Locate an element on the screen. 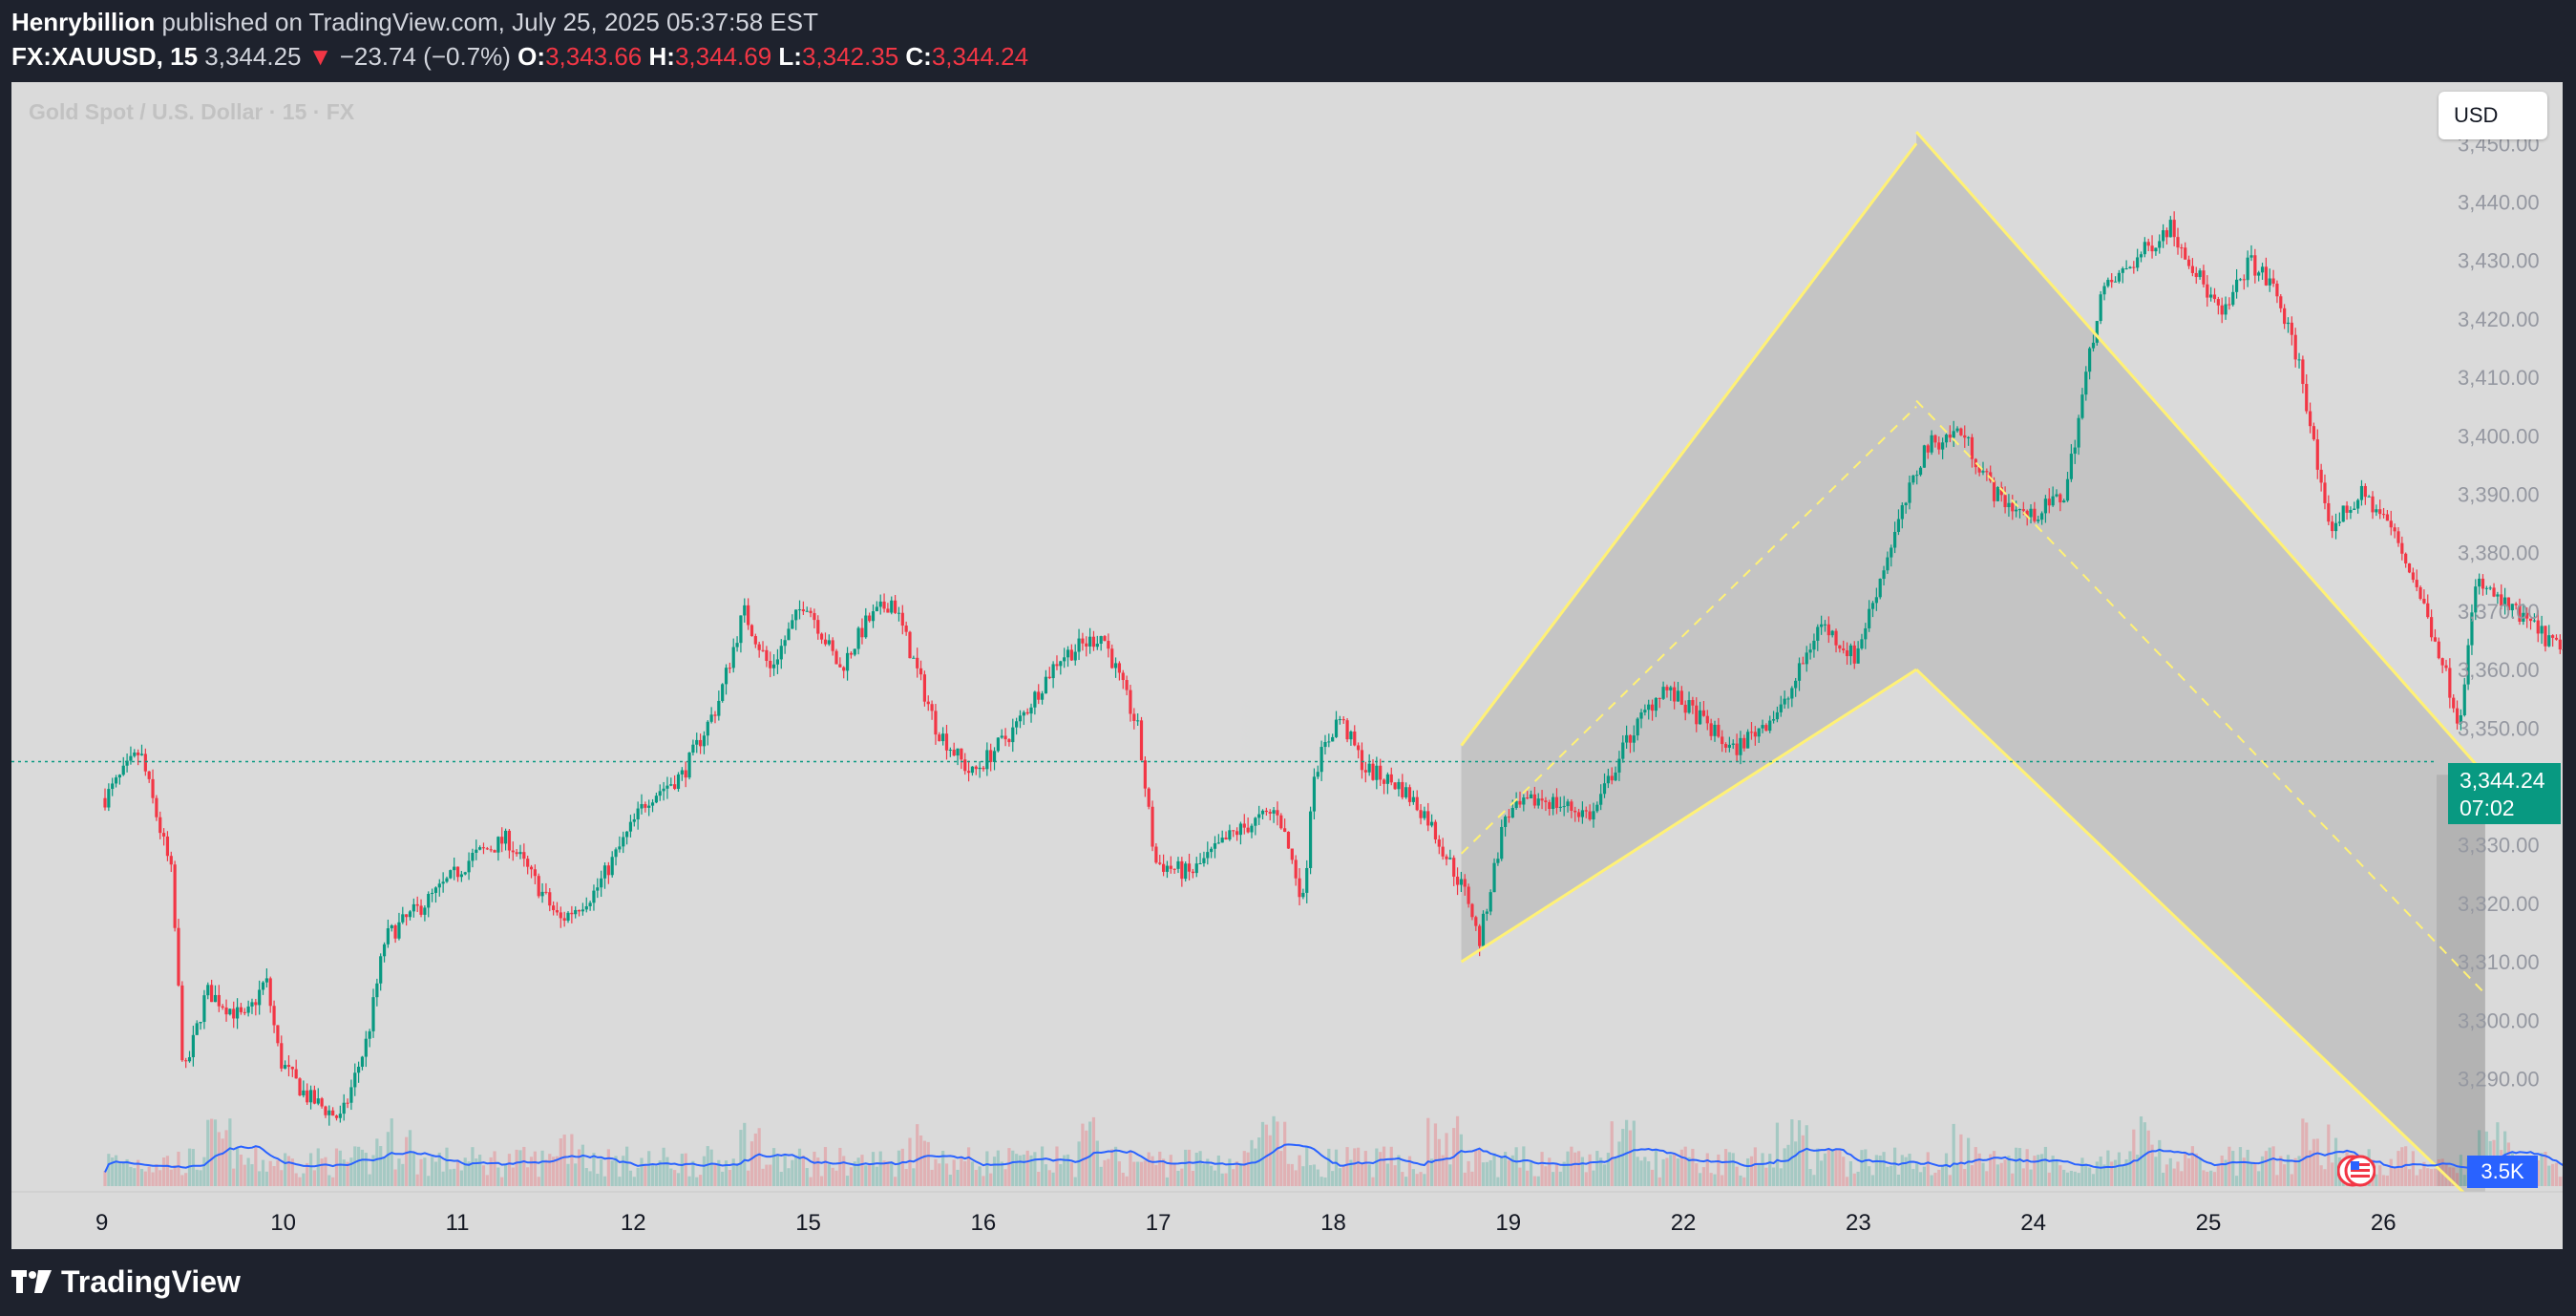  footer-brand: TradingView is located at coordinates (126, 1282).